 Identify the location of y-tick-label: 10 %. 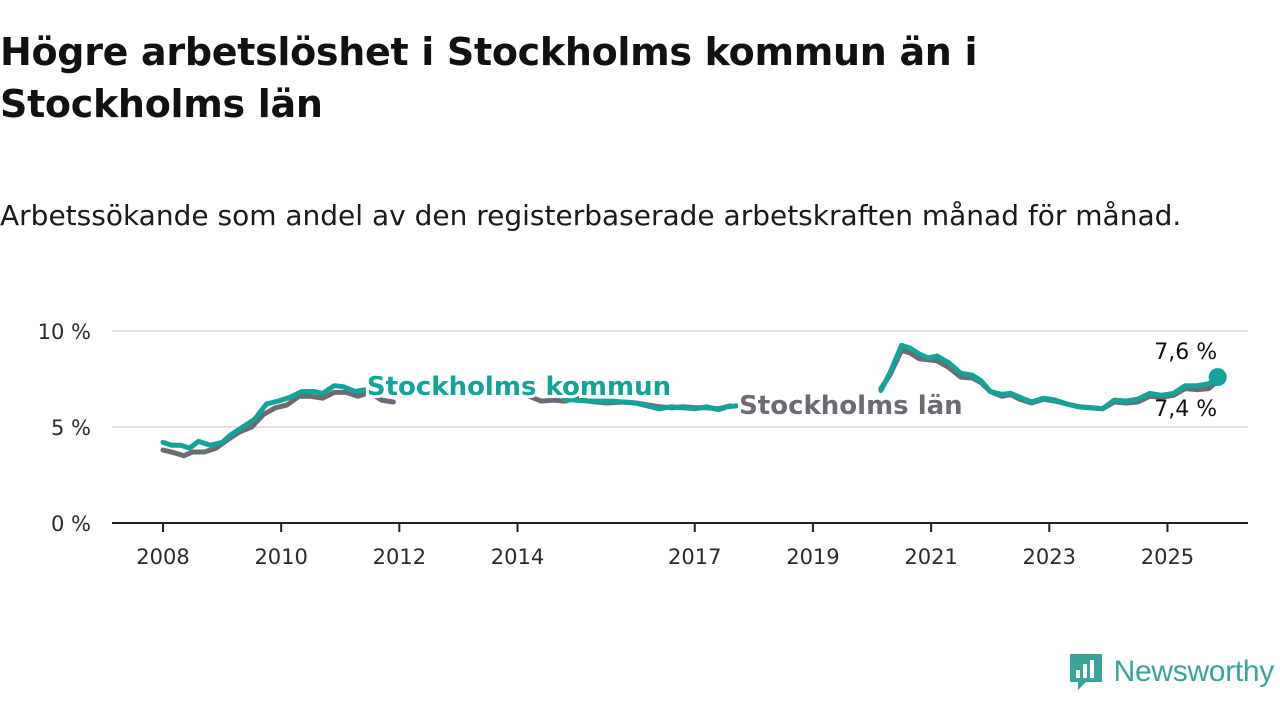
(64, 332).